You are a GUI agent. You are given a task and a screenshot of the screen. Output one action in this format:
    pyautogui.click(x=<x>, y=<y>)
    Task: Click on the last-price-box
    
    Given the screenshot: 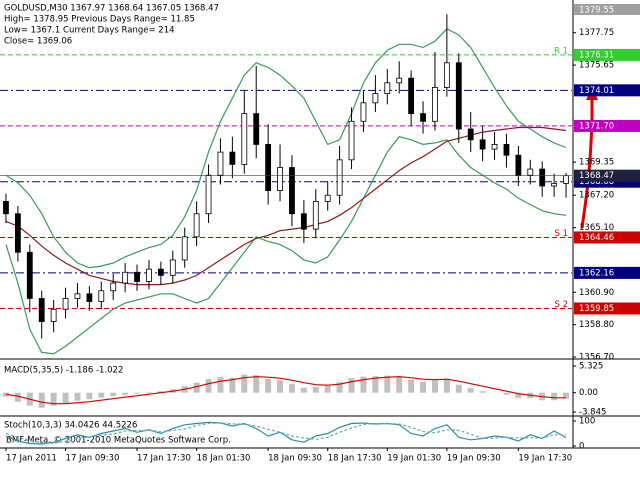 What is the action you would take?
    pyautogui.click(x=607, y=175)
    